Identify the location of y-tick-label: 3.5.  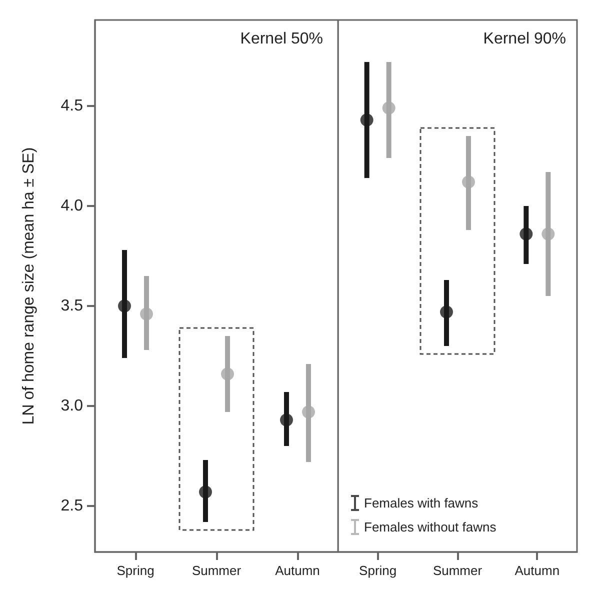
(72, 306).